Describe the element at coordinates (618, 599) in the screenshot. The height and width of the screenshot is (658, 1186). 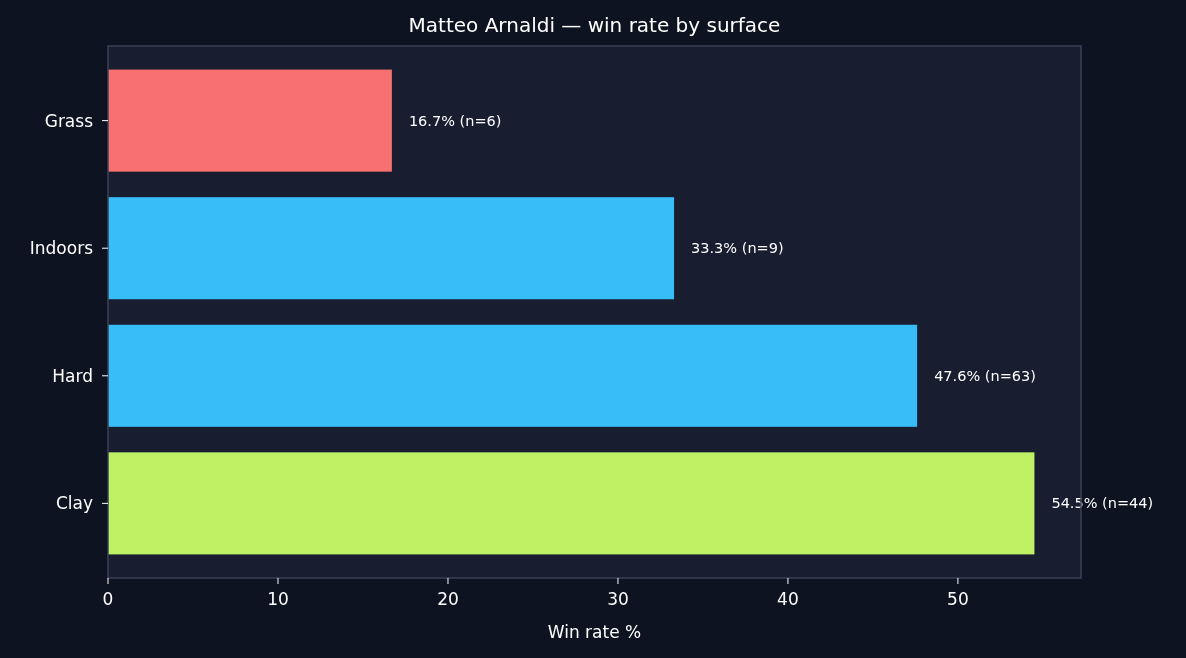
I see `x-tick-label: 30` at that location.